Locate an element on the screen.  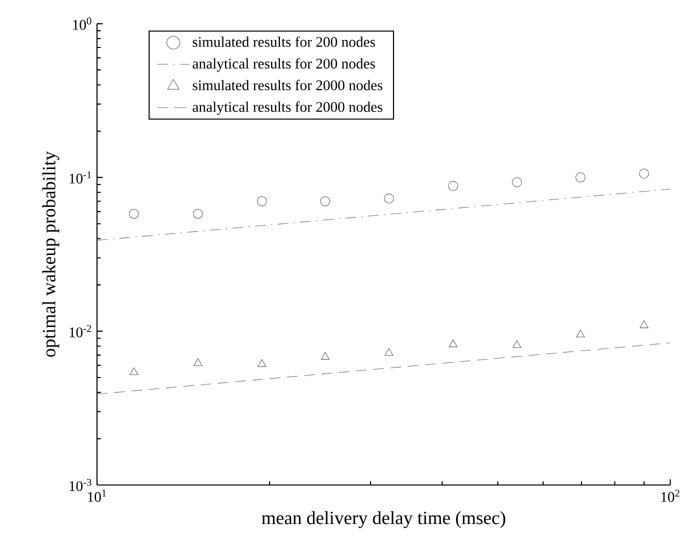
x-tick-label: 10$^{2}$ is located at coordinates (670, 496).